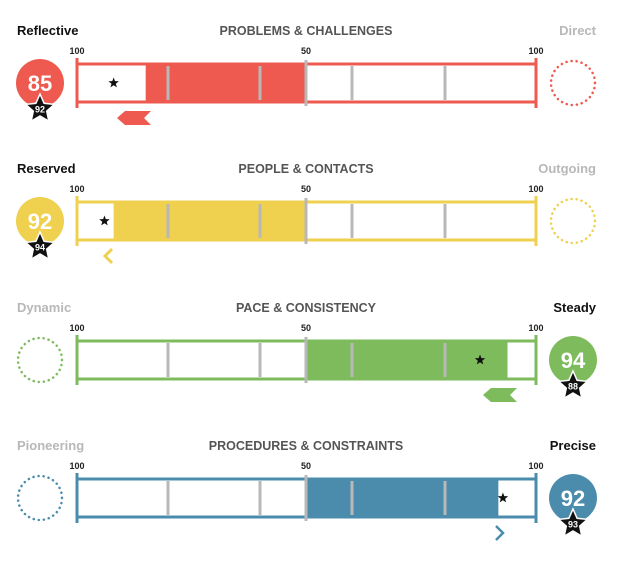 This screenshot has height=569, width=625. I want to click on right-trait-label: Outgoing, so click(567, 168).